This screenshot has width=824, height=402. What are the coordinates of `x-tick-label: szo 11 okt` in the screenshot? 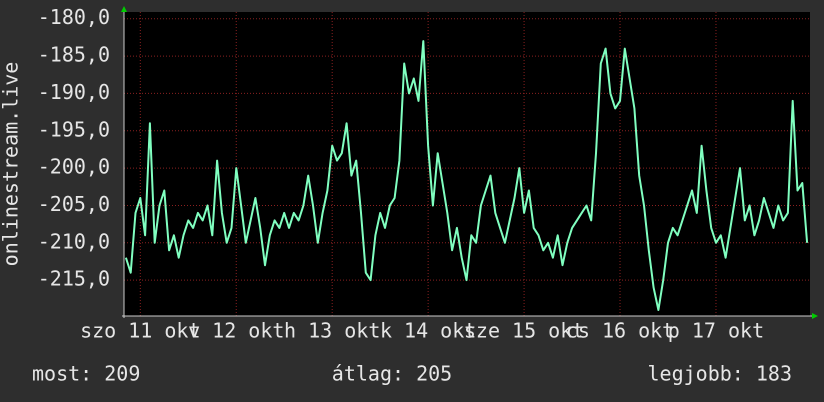 It's located at (140, 331).